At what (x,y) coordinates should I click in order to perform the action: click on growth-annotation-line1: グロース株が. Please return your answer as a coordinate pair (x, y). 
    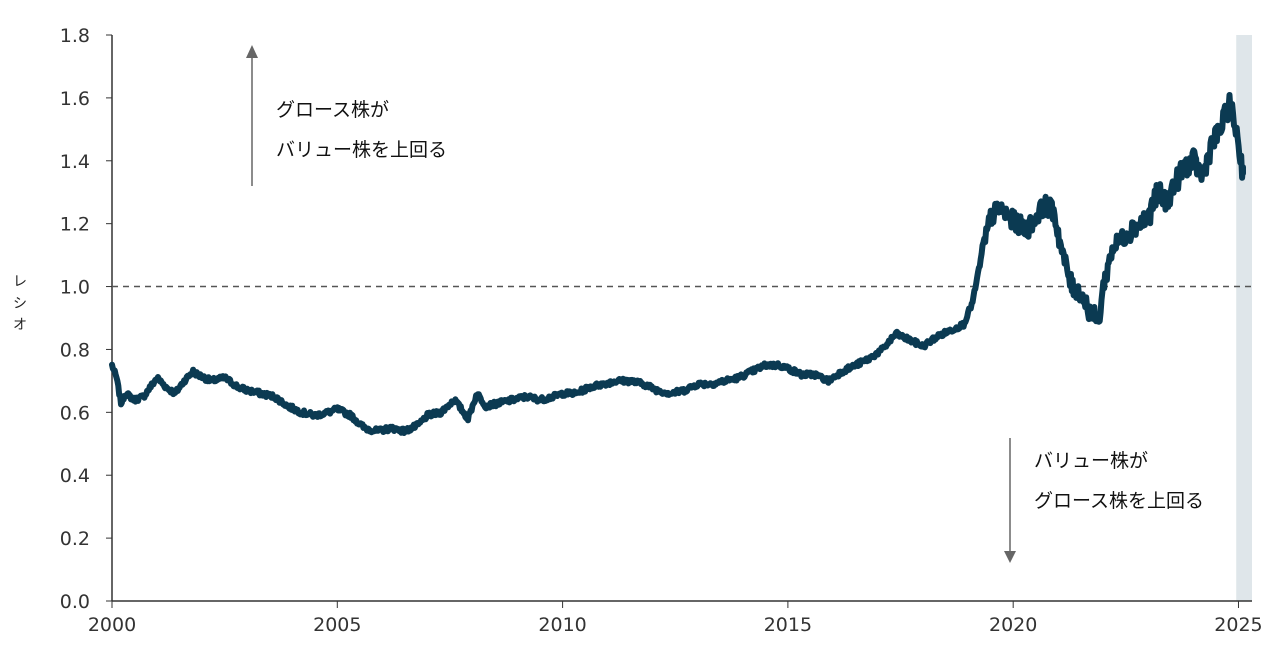
    Looking at the image, I should click on (333, 110).